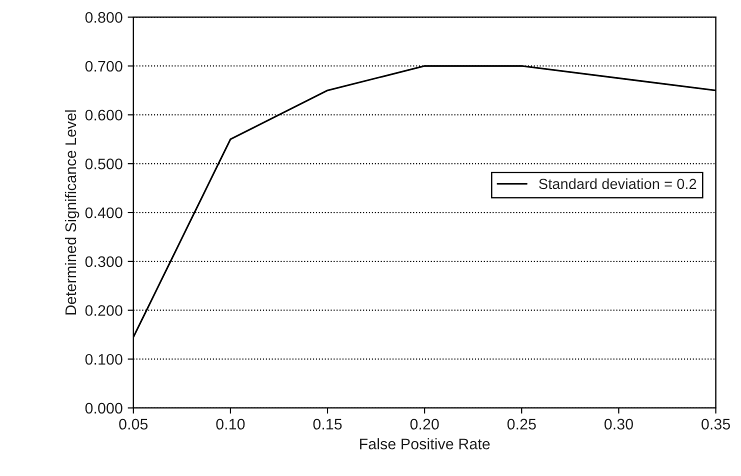 The height and width of the screenshot is (476, 741). Describe the element at coordinates (103, 17) in the screenshot. I see `y-tick-label: 0.800` at that location.